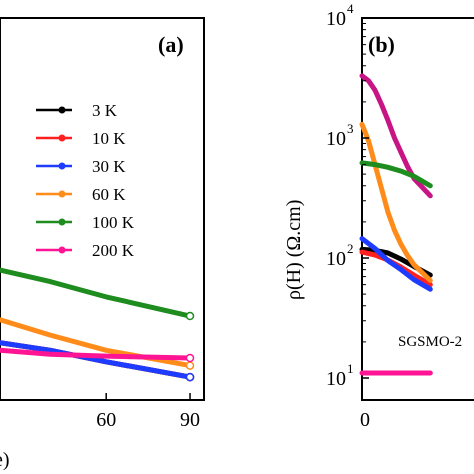  Describe the element at coordinates (190, 420) in the screenshot. I see `panel-a-x-tick-label-1: 90` at that location.